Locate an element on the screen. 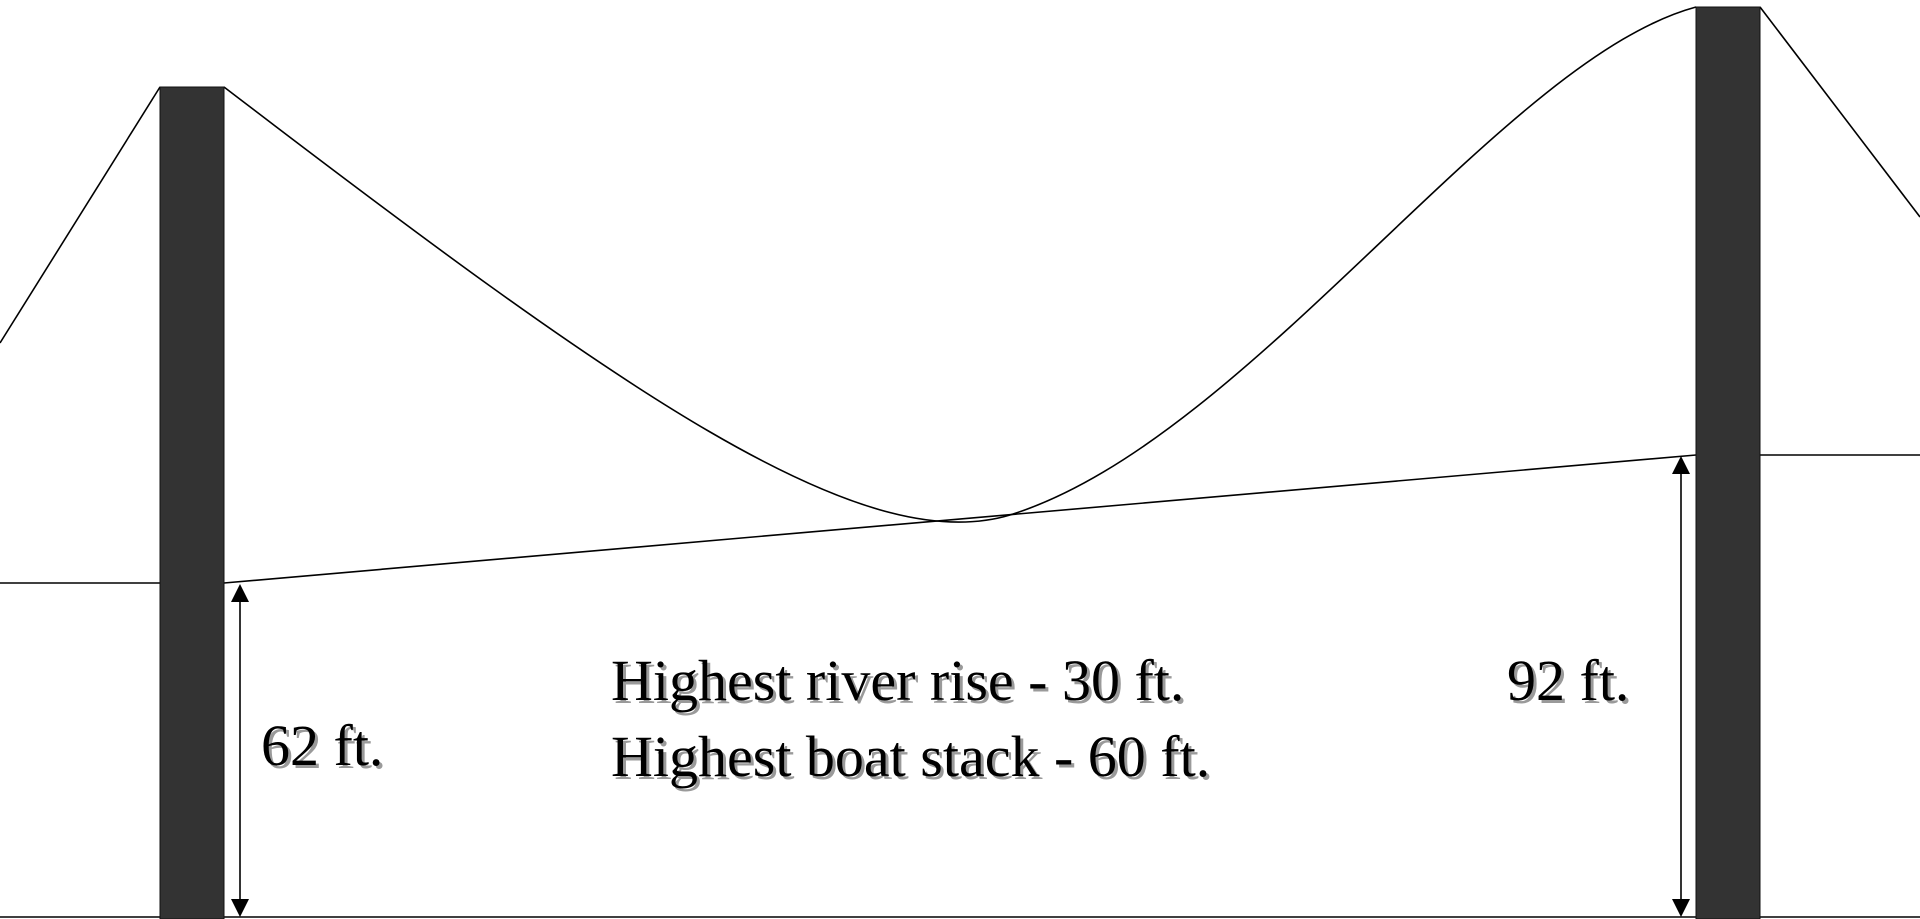 The width and height of the screenshot is (1920, 919). right-clearance-arrow is located at coordinates (1681, 686).